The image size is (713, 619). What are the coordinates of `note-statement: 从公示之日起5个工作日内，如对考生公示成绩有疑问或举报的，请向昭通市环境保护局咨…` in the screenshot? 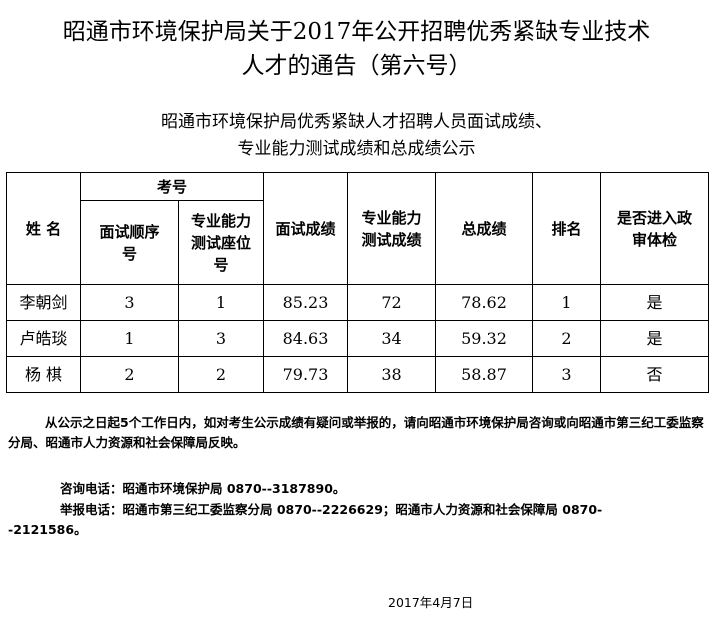 It's located at (356, 432).